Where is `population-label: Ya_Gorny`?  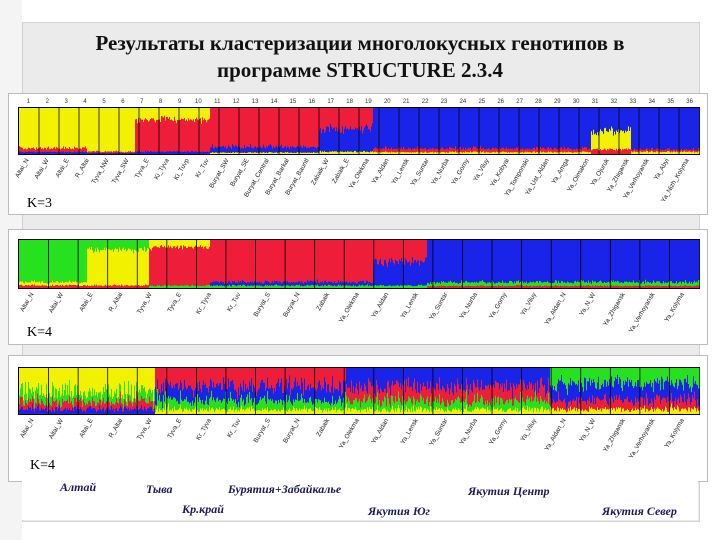 population-label: Ya_Gorny is located at coordinates (460, 171).